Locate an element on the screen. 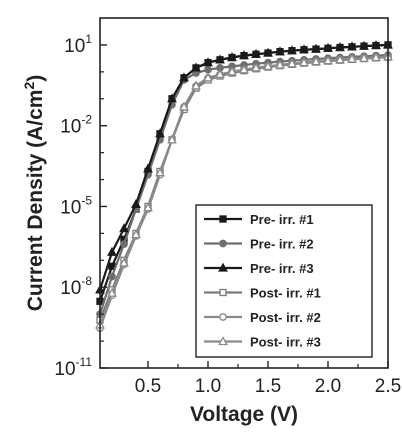 This screenshot has height=433, width=402. legend-entry-3: Pre- irr. #3 is located at coordinates (259, 268).